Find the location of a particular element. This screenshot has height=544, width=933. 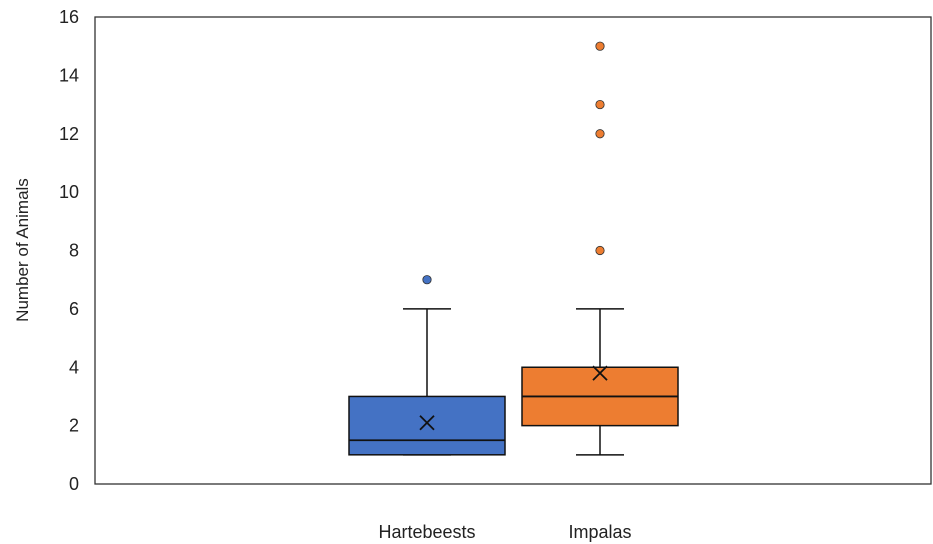

y-tick-label: 12 is located at coordinates (69, 134).